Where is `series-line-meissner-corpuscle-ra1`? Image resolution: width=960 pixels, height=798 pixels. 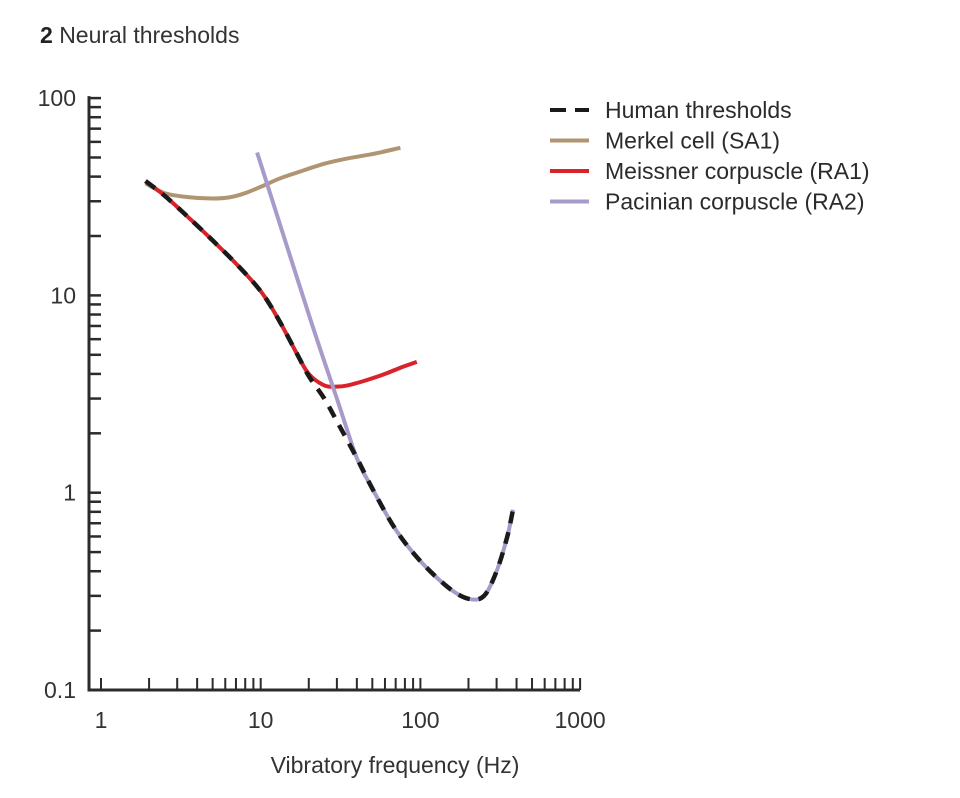
series-line-meissner-corpuscle-ra1 is located at coordinates (281, 284).